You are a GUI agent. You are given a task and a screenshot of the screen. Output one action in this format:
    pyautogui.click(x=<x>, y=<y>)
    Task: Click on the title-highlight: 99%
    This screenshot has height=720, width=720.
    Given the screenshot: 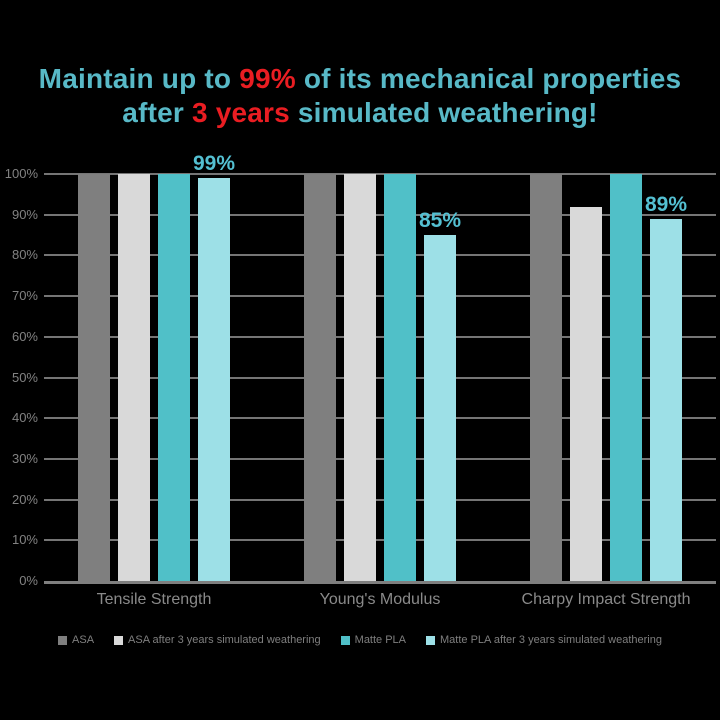 What is the action you would take?
    pyautogui.click(x=267, y=78)
    